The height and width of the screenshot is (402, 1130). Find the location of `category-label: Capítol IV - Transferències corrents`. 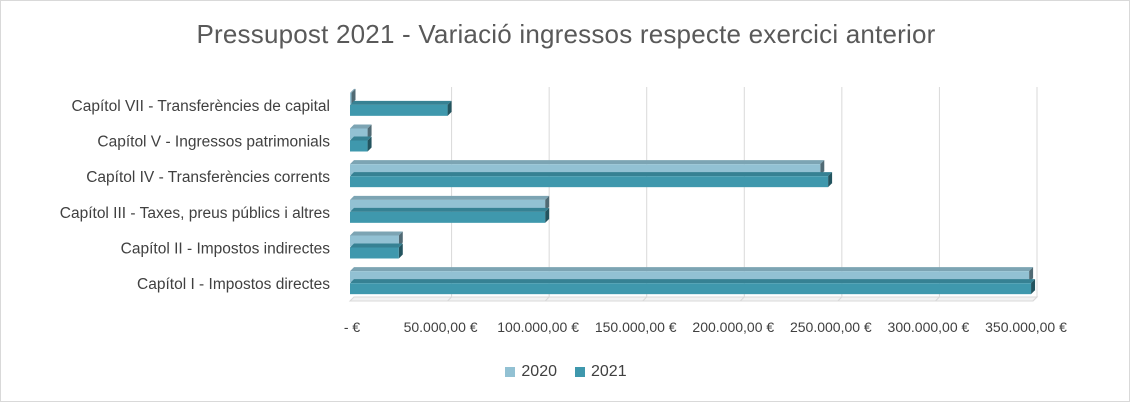

category-label: Capítol IV - Transferències corrents is located at coordinates (208, 177).